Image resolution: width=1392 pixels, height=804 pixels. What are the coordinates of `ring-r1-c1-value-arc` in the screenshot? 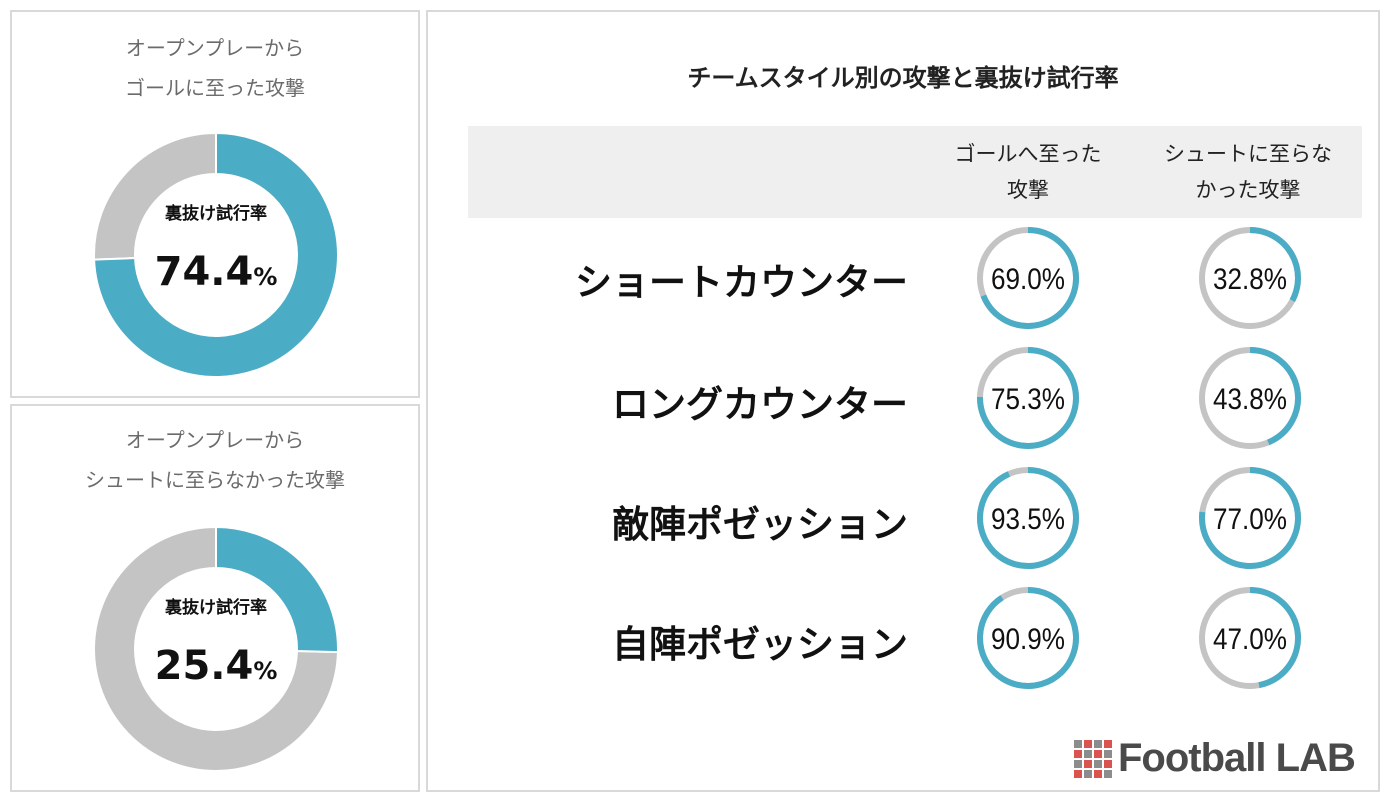 It's located at (1275, 396).